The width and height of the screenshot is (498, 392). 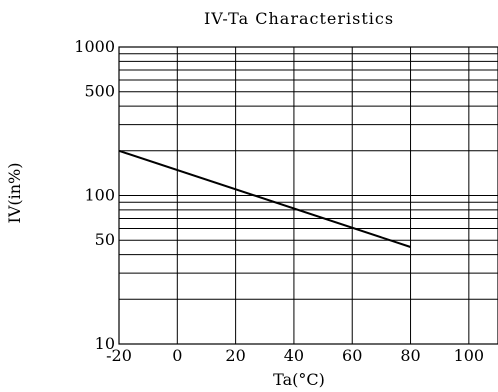 What do you see at coordinates (299, 379) in the screenshot?
I see `x-axis-label: Ta(°C)` at bounding box center [299, 379].